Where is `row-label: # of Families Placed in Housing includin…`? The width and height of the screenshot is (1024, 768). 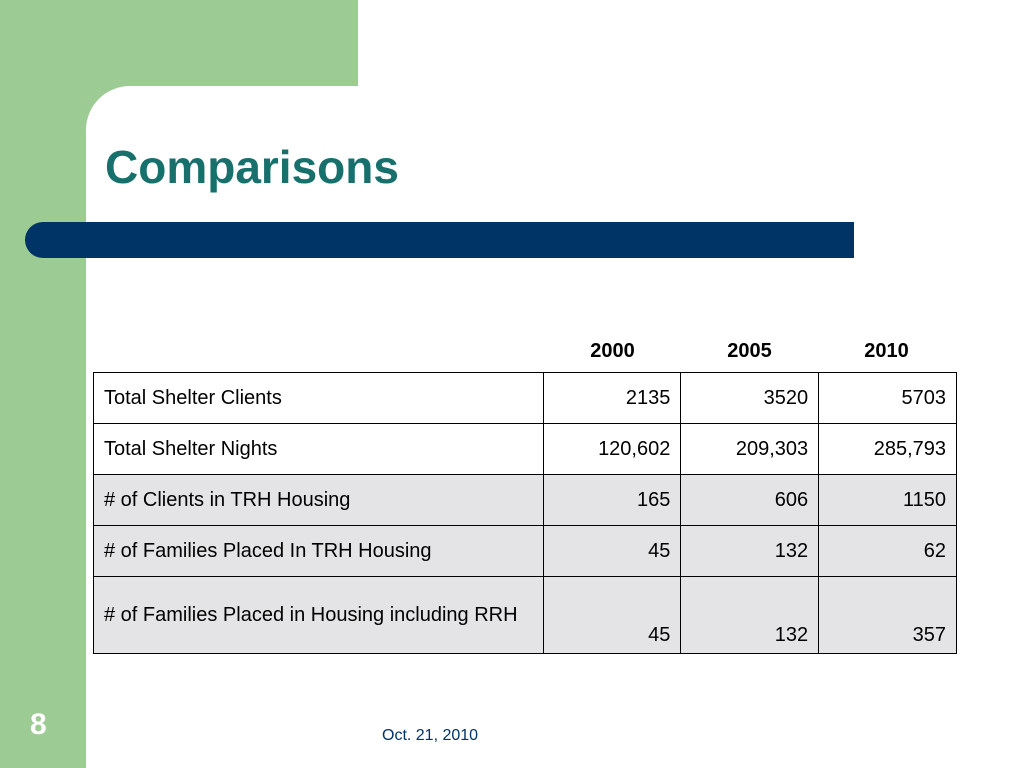 row-label: # of Families Placed in Housing includin… is located at coordinates (318, 615).